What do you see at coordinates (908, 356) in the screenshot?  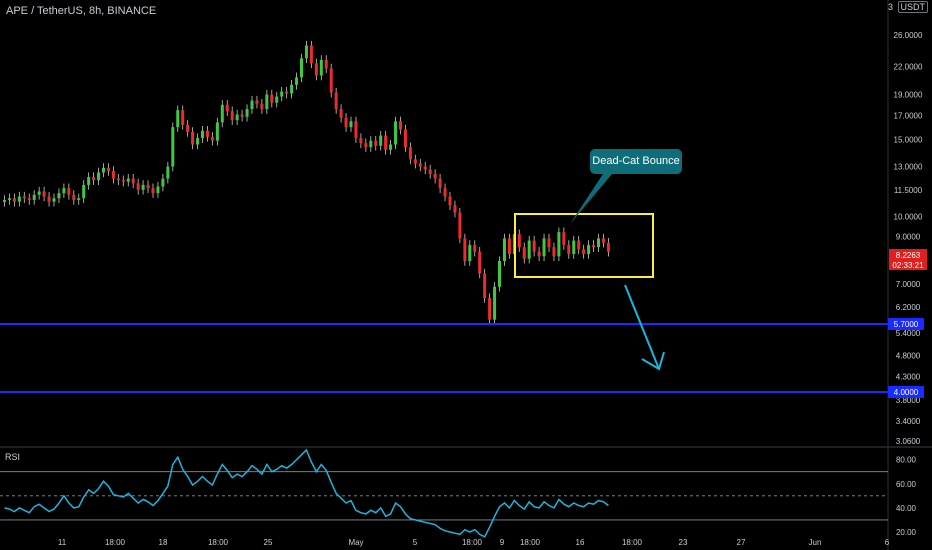 I see `price-tick-label: 4.8000` at bounding box center [908, 356].